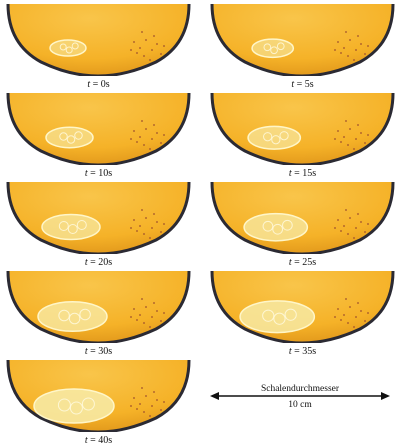 This screenshot has width=400, height=448. What do you see at coordinates (98, 440) in the screenshot?
I see `frame-caption: t = 40s` at bounding box center [98, 440].